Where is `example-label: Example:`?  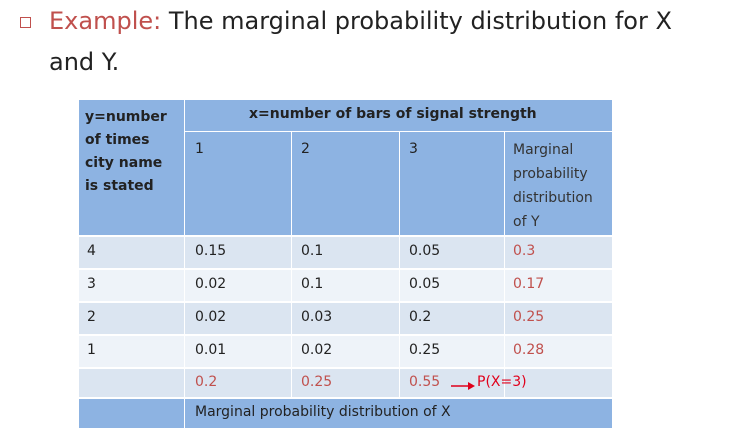
example-label: Example: is located at coordinates (105, 21).